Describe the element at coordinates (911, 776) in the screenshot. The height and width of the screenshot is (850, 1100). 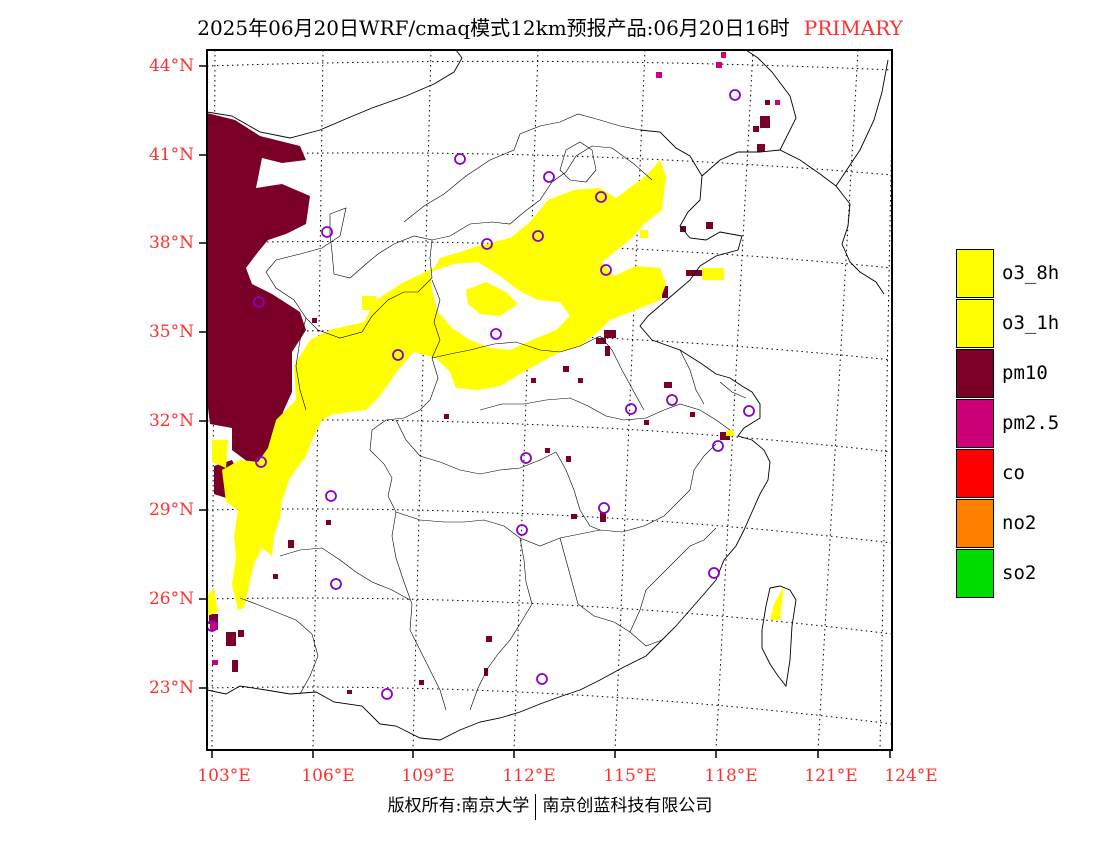
I see `lon-label-124: 124°E` at that location.